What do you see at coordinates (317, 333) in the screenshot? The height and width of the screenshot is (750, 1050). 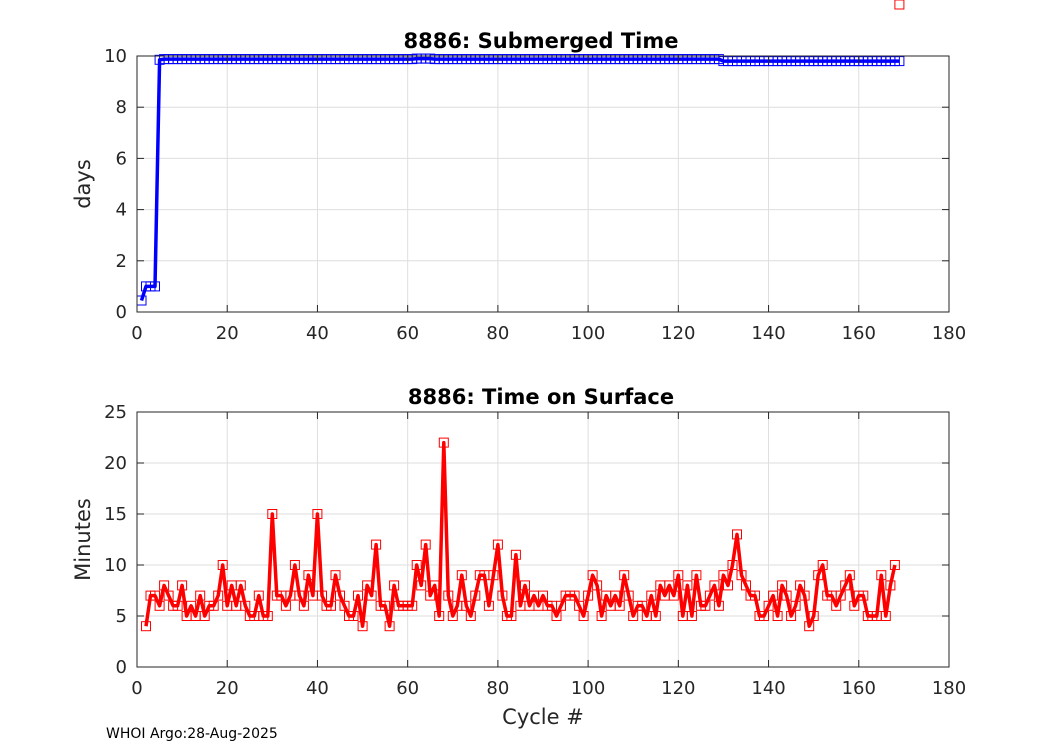 I see `x-tick-label: 40` at bounding box center [317, 333].